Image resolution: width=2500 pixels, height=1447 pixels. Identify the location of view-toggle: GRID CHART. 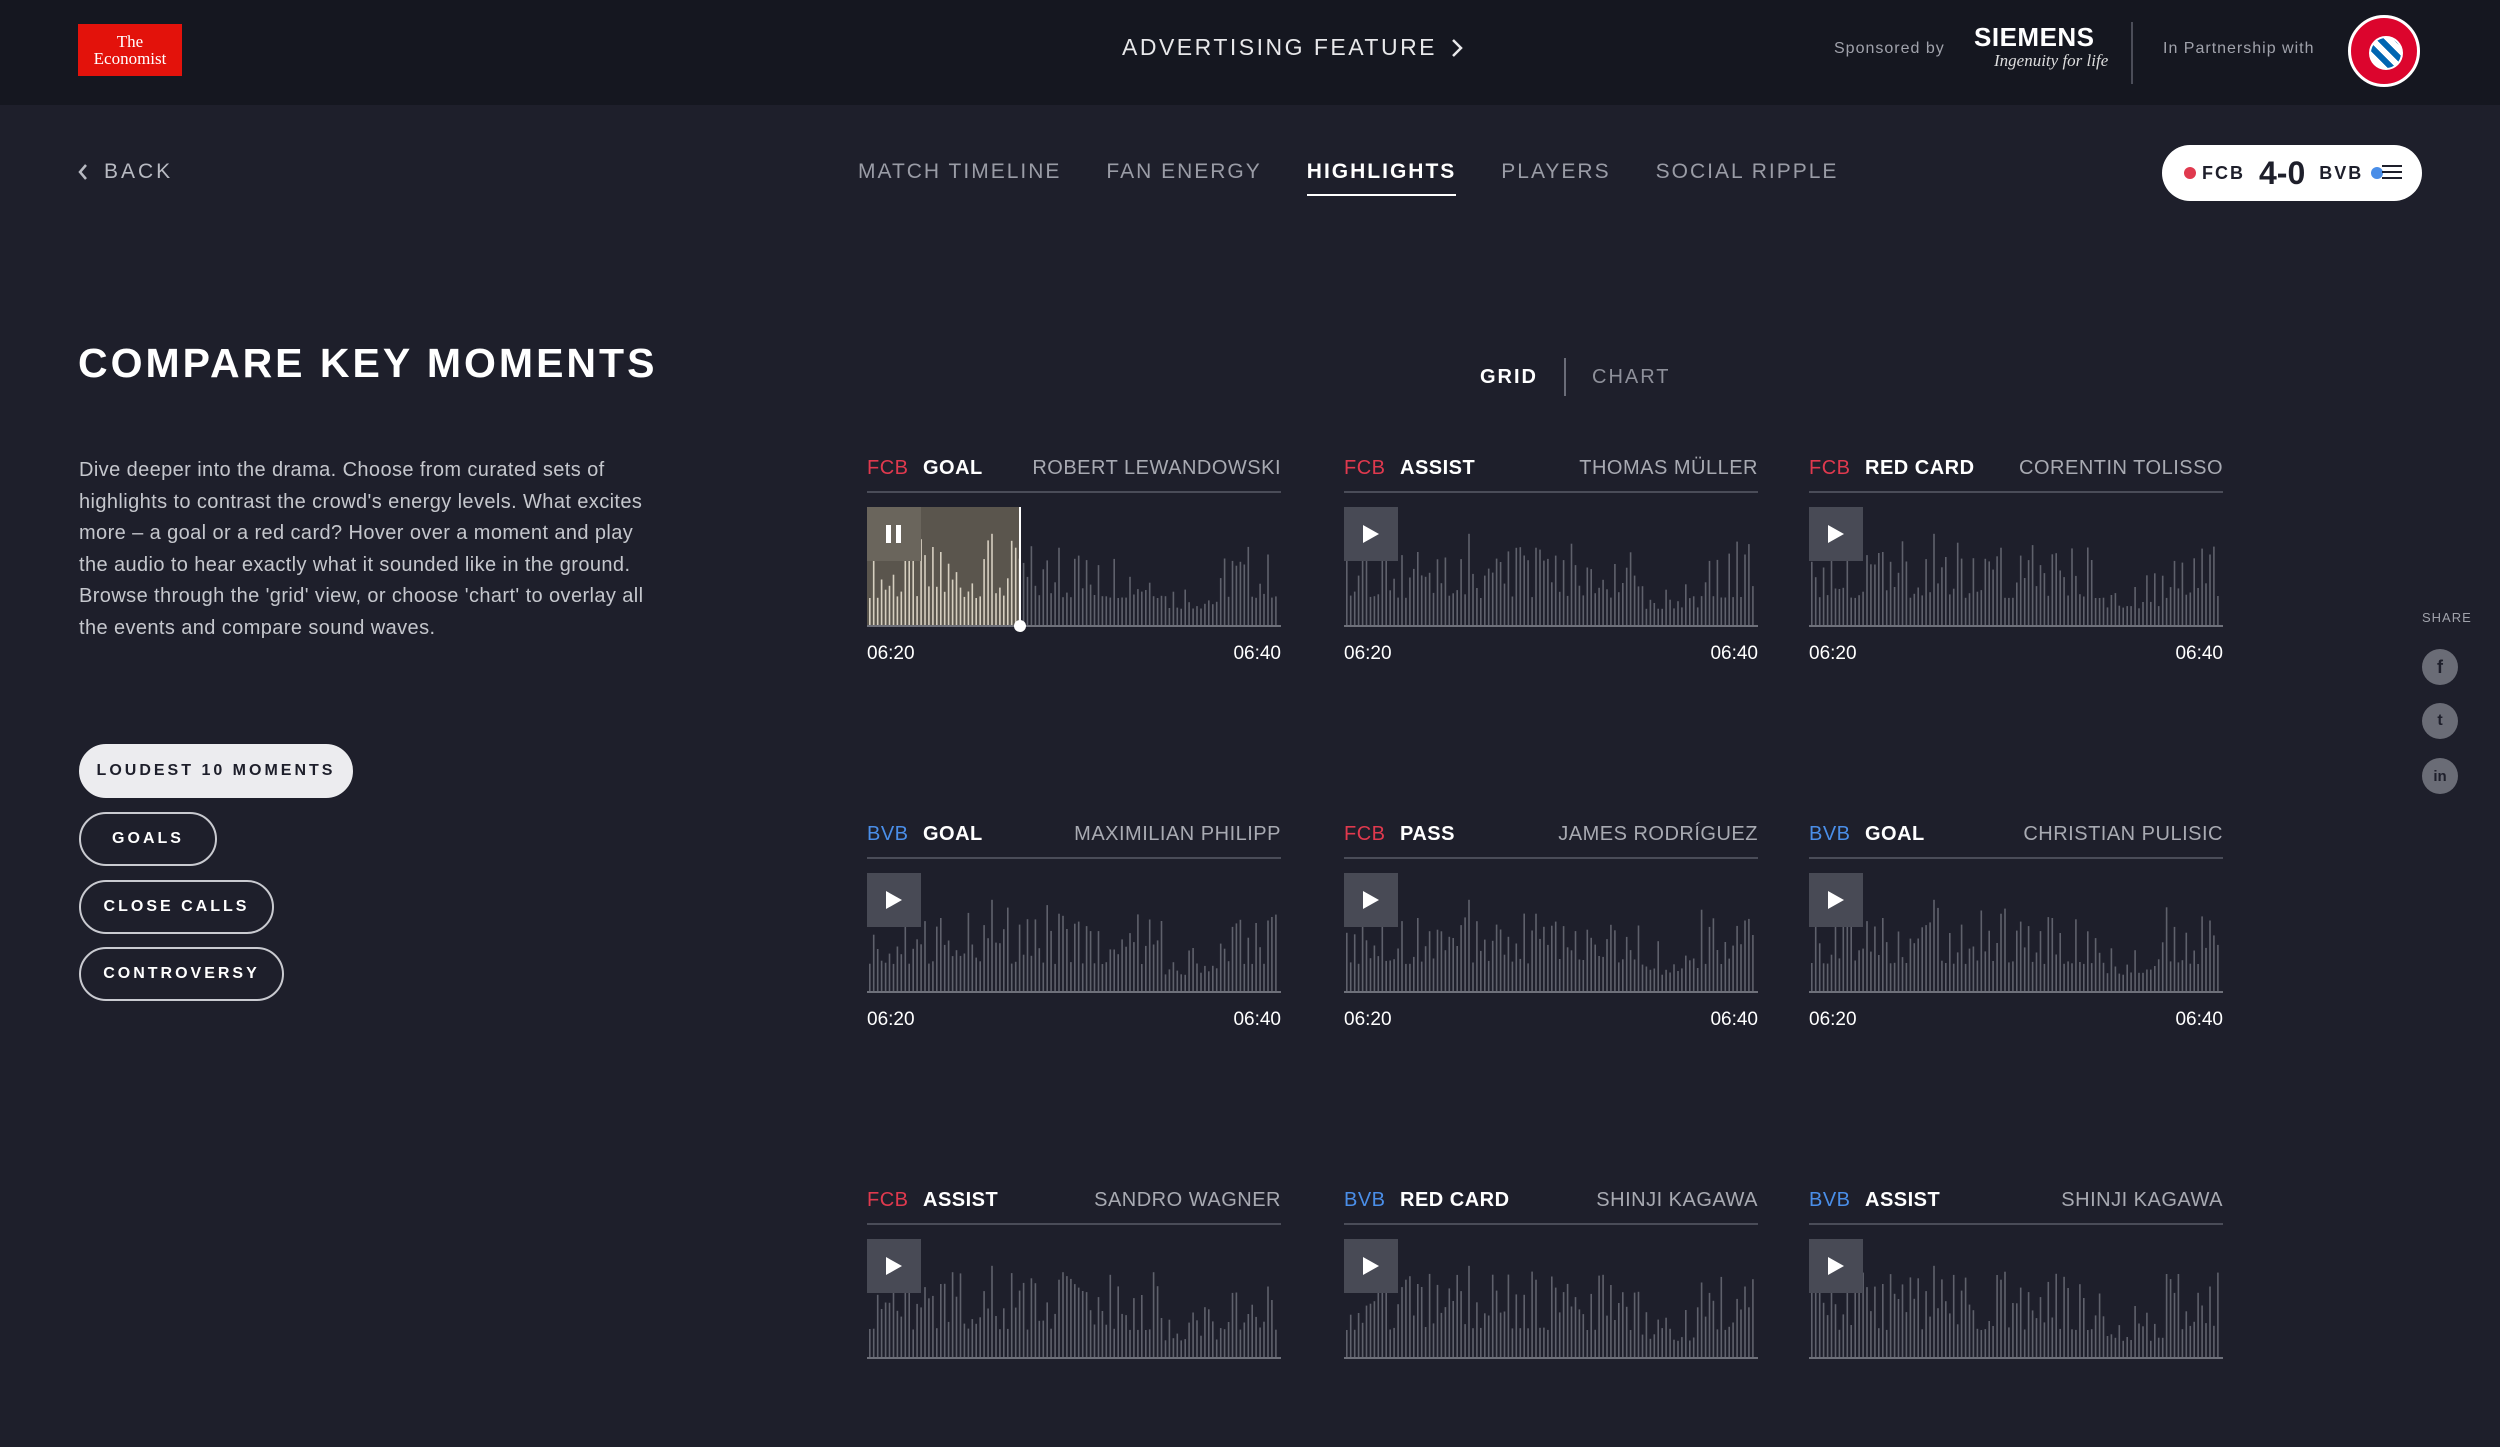
(1575, 377).